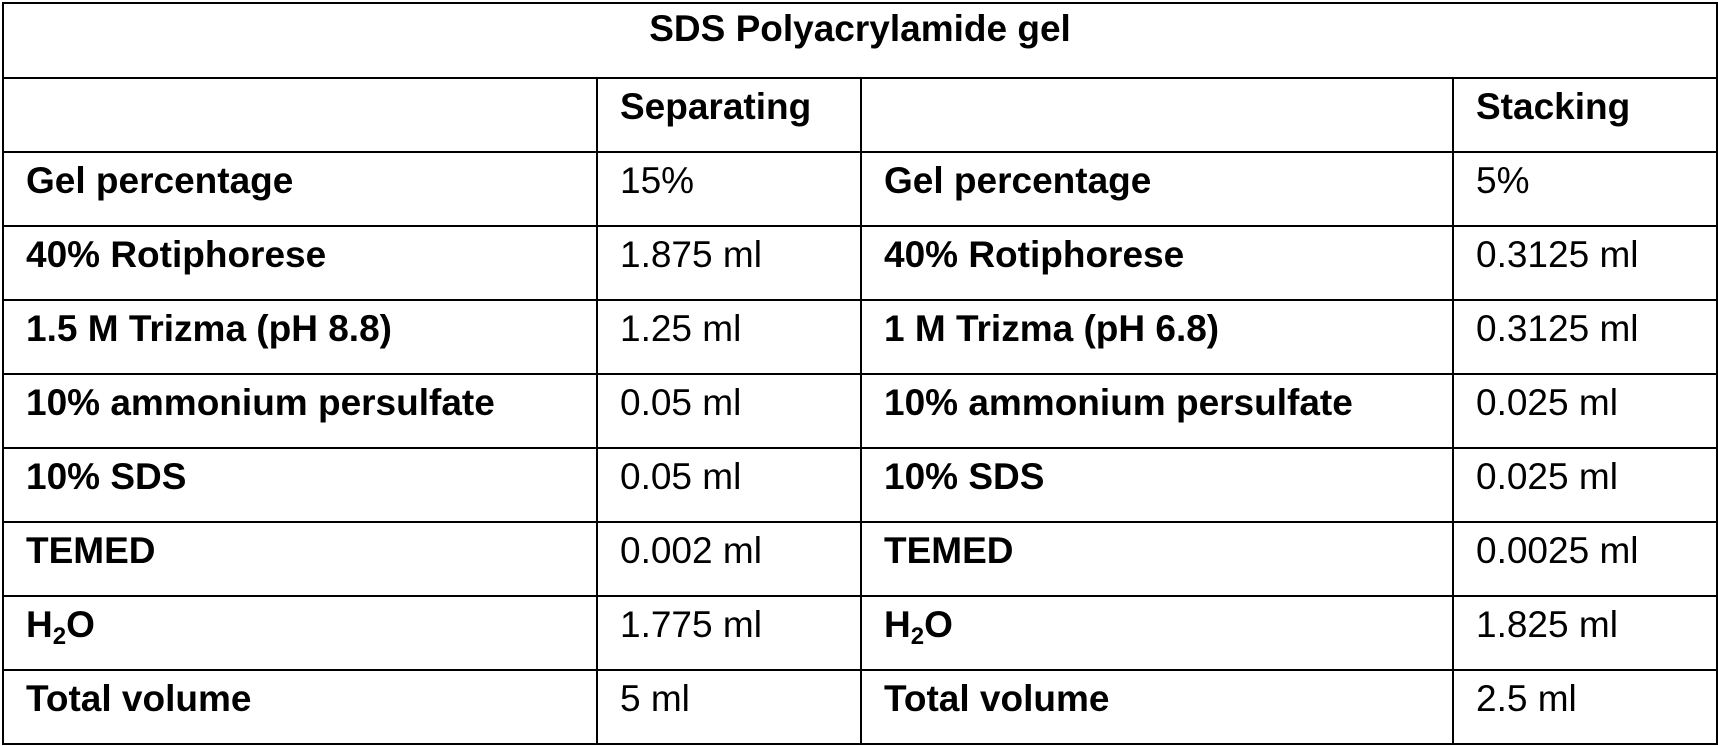  I want to click on row-label-right: 10% SDS, so click(1157, 485).